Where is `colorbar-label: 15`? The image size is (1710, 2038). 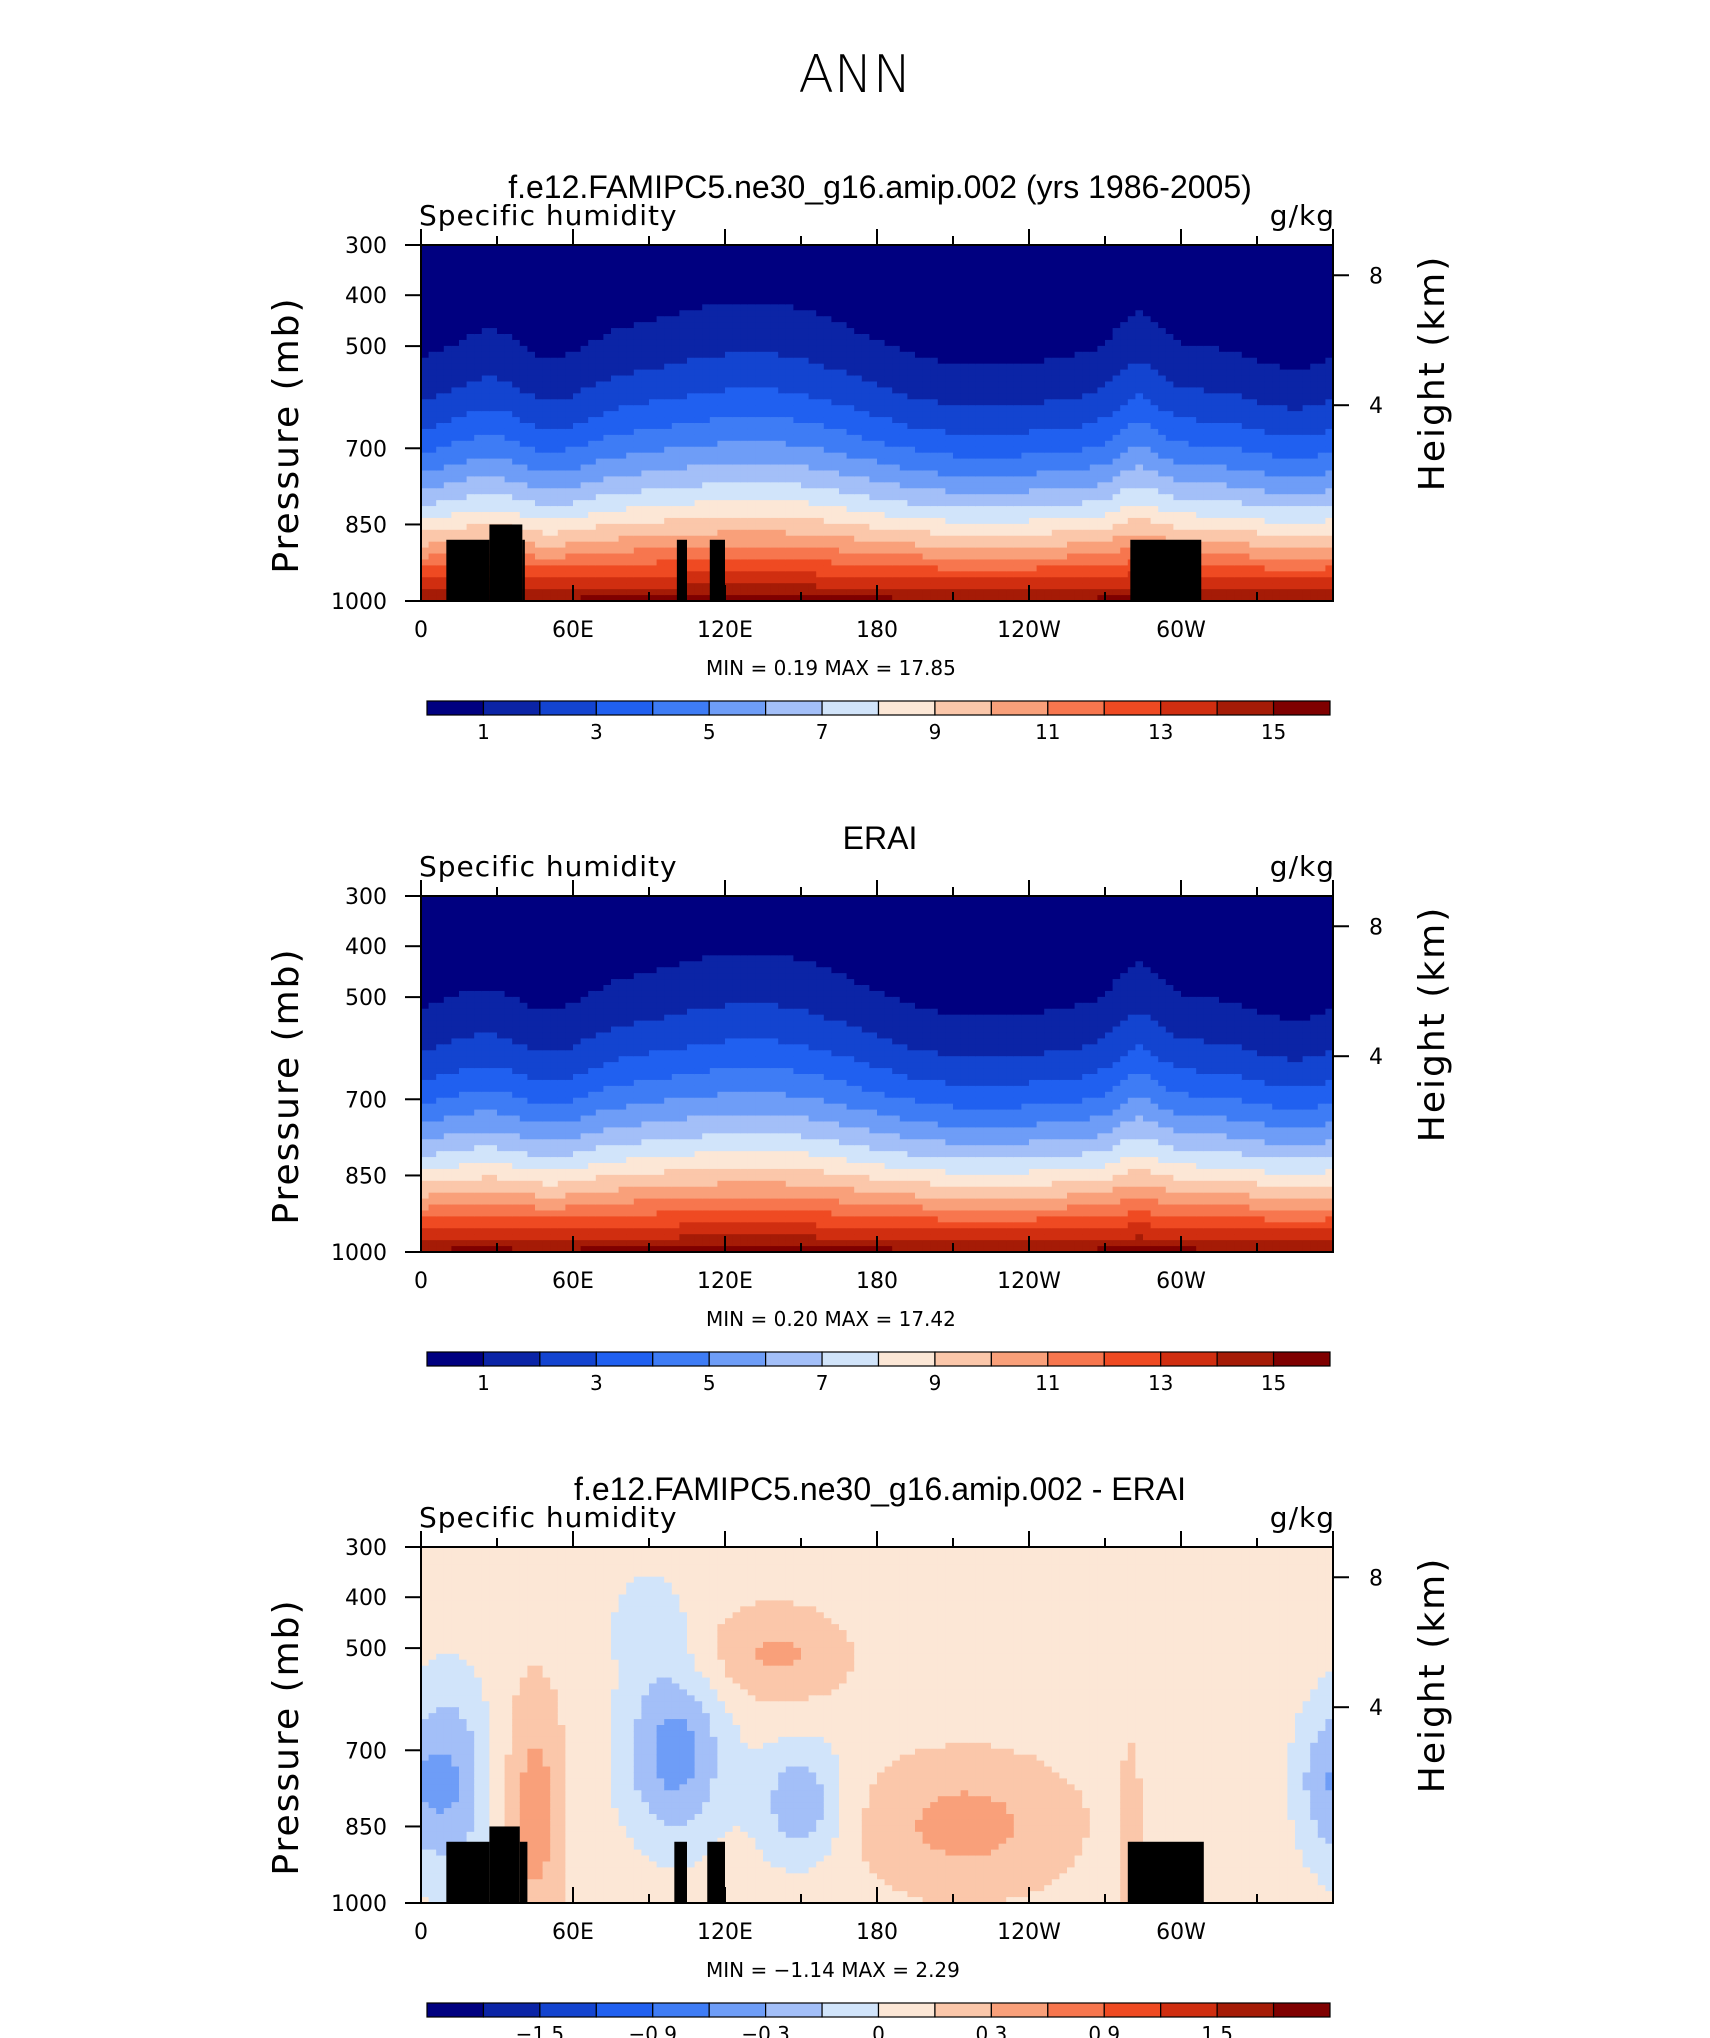
colorbar-label: 15 is located at coordinates (1273, 732).